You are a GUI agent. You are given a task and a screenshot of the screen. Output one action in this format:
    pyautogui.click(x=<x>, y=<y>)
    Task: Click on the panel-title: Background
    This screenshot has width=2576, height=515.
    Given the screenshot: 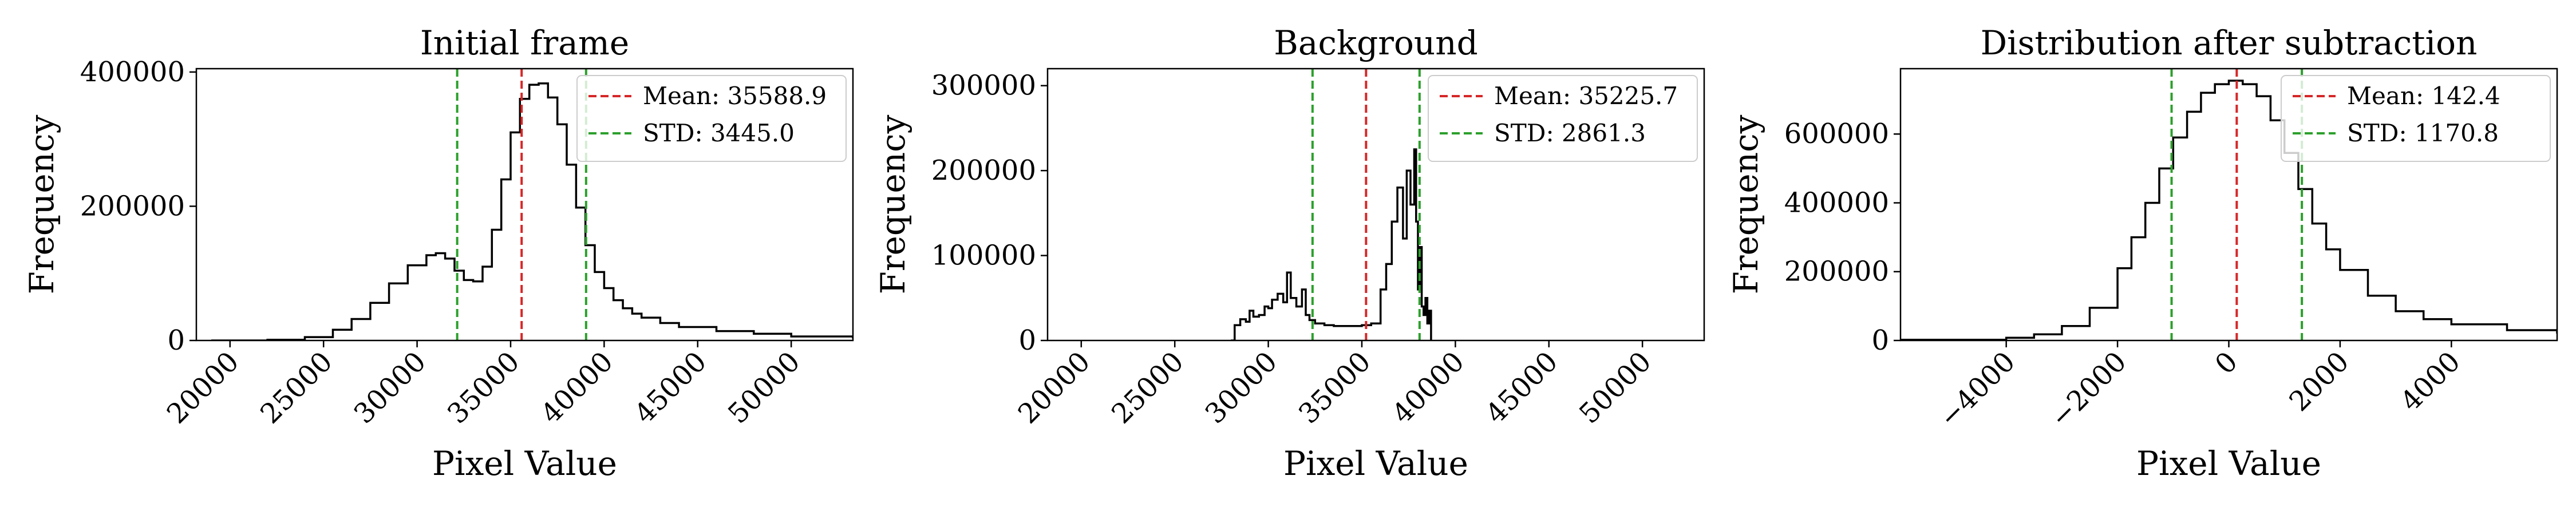 What is the action you would take?
    pyautogui.click(x=1375, y=42)
    